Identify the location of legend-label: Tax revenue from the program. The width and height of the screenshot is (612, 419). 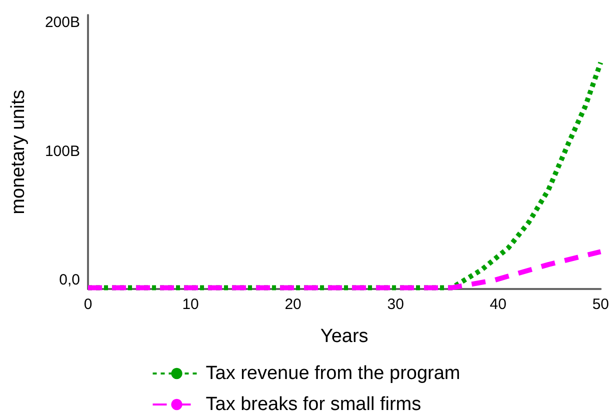
(333, 373).